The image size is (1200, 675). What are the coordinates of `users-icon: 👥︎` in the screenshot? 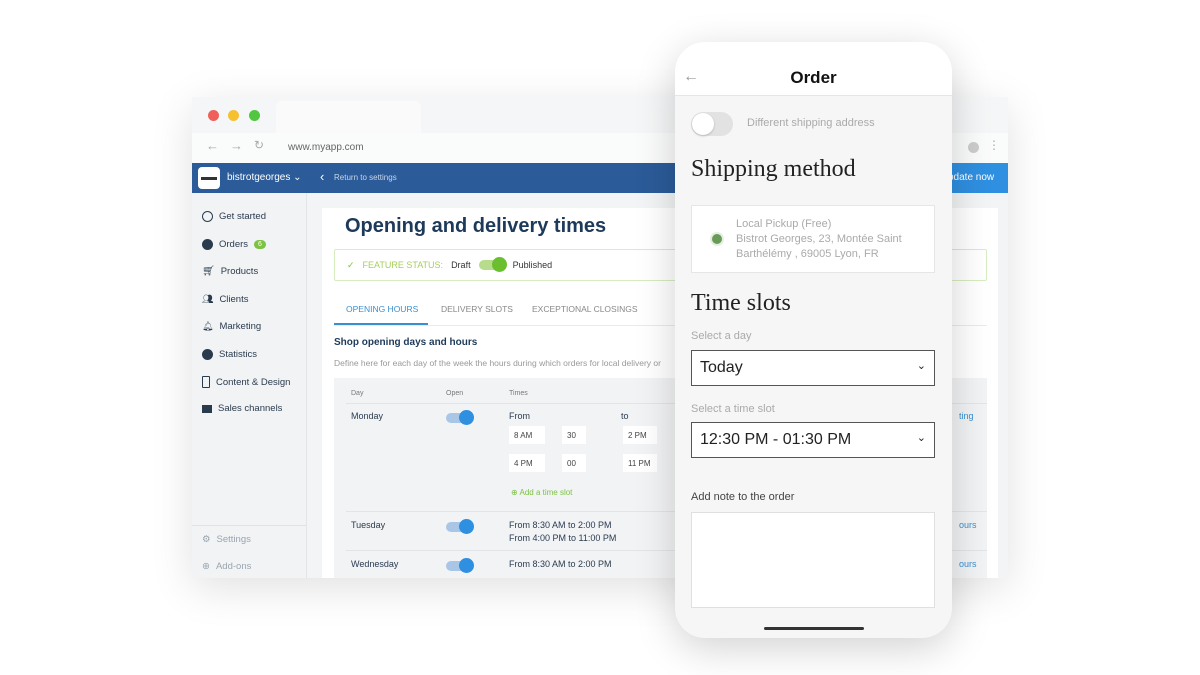 It's located at (208, 299).